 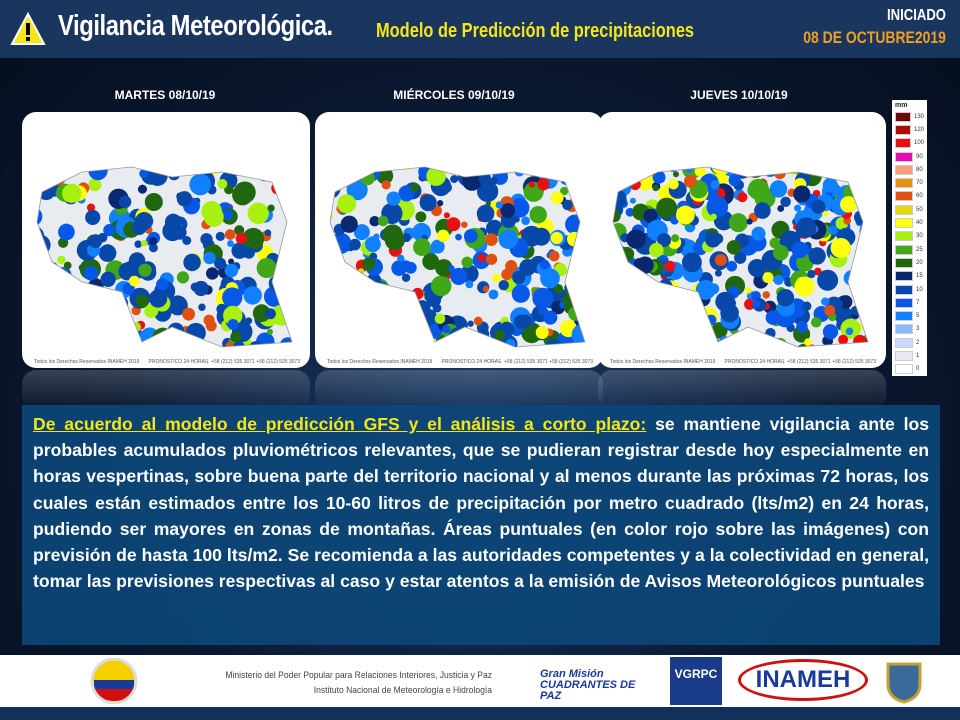 What do you see at coordinates (909, 249) in the screenshot?
I see `legend-item: 25` at bounding box center [909, 249].